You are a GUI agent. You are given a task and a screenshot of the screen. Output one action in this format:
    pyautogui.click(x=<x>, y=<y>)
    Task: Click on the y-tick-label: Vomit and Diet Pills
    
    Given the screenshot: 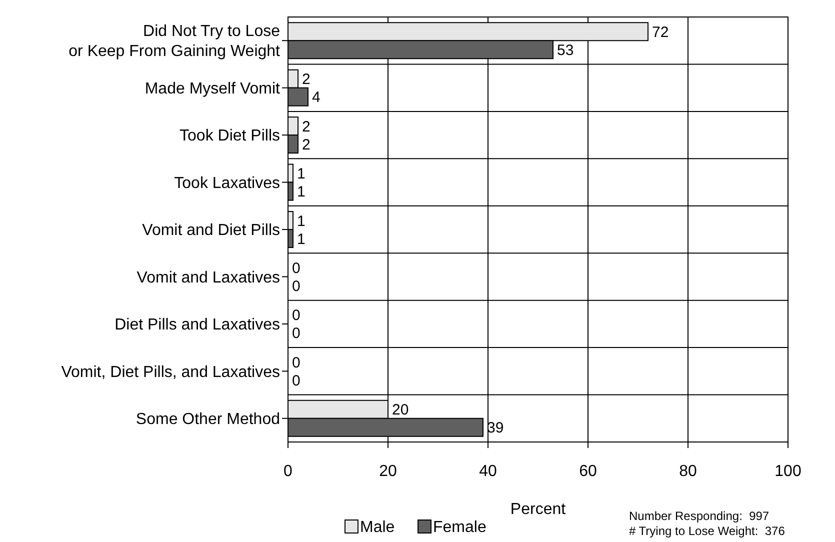 What is the action you would take?
    pyautogui.click(x=211, y=231)
    